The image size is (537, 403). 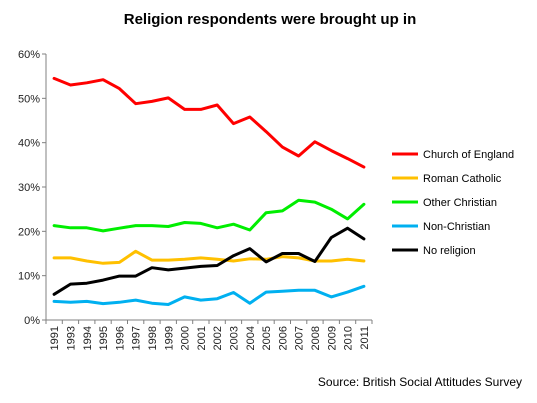 What do you see at coordinates (137, 338) in the screenshot?
I see `x-tick-label: 1997` at bounding box center [137, 338].